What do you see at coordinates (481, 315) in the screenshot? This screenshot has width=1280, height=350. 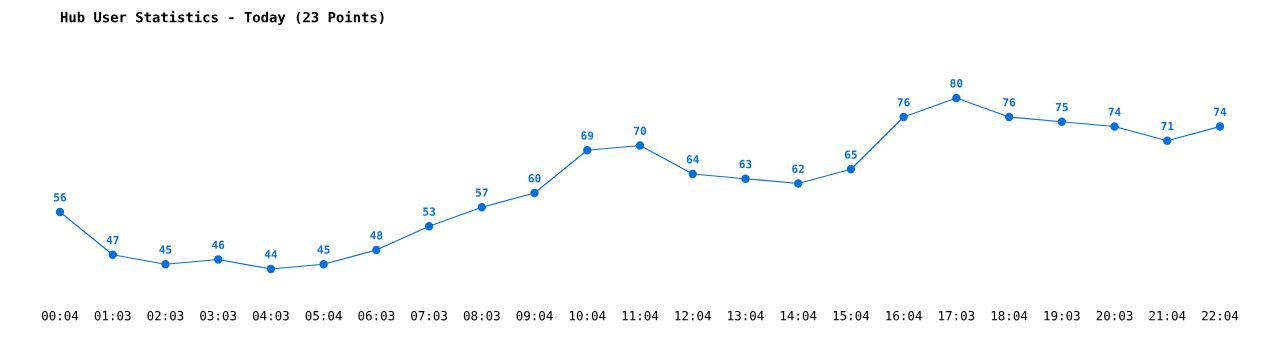 I see `x-tick-label: 08:03` at bounding box center [481, 315].